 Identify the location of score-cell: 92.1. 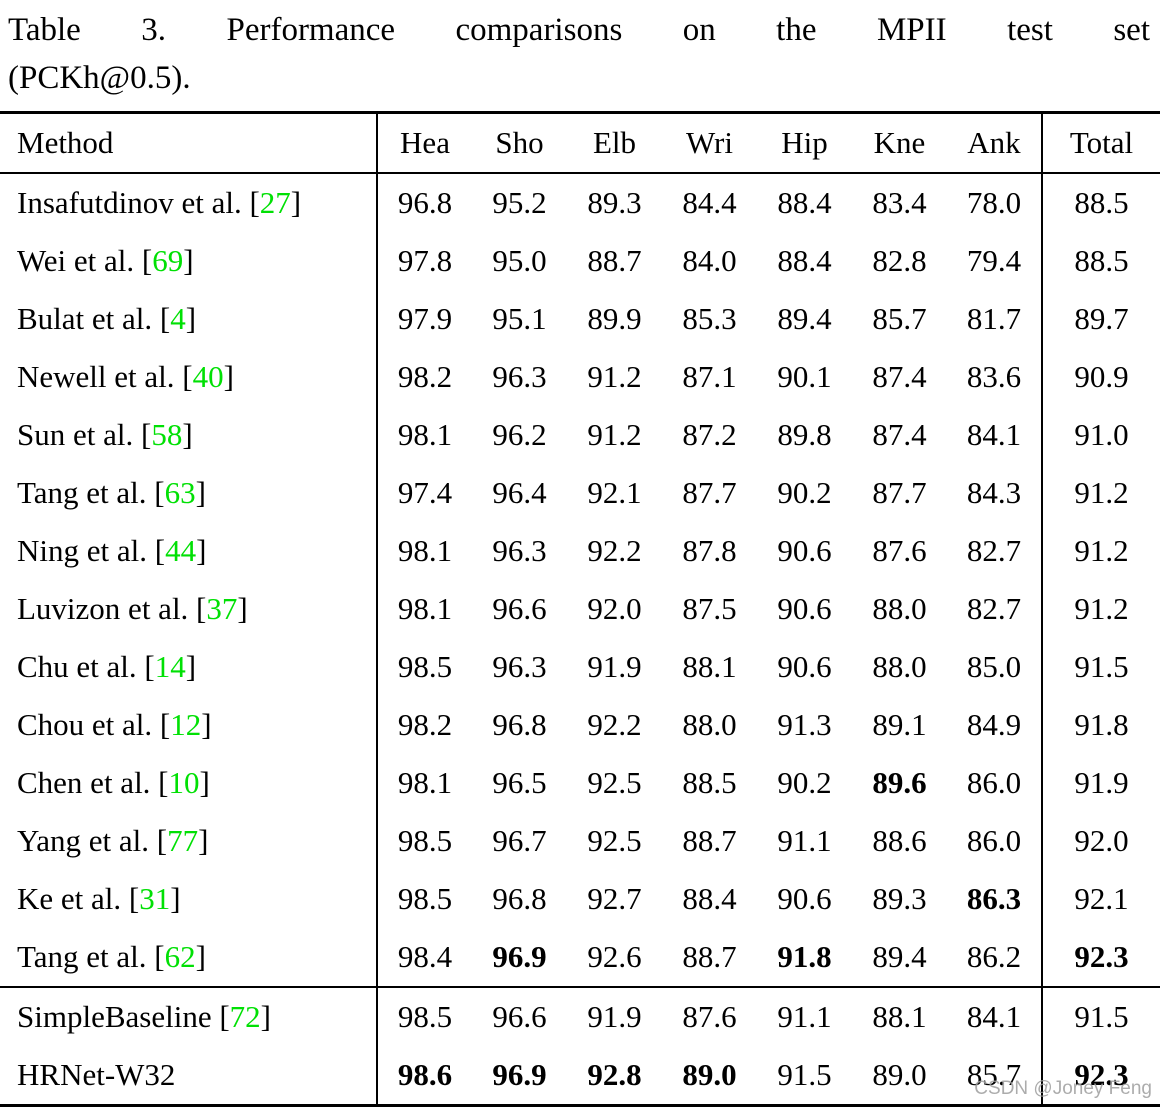
(614, 492).